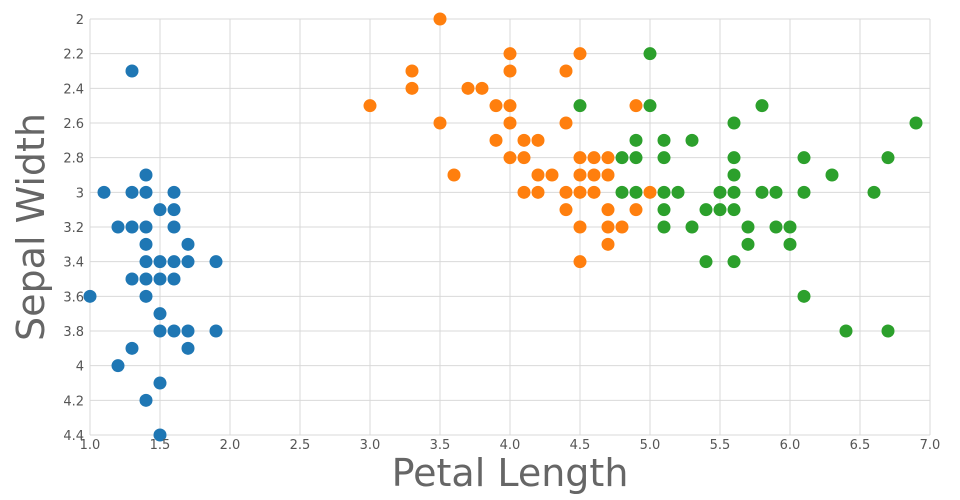 This screenshot has width=960, height=500. What do you see at coordinates (73, 124) in the screenshot?
I see `y-tick-label: 2.6` at bounding box center [73, 124].